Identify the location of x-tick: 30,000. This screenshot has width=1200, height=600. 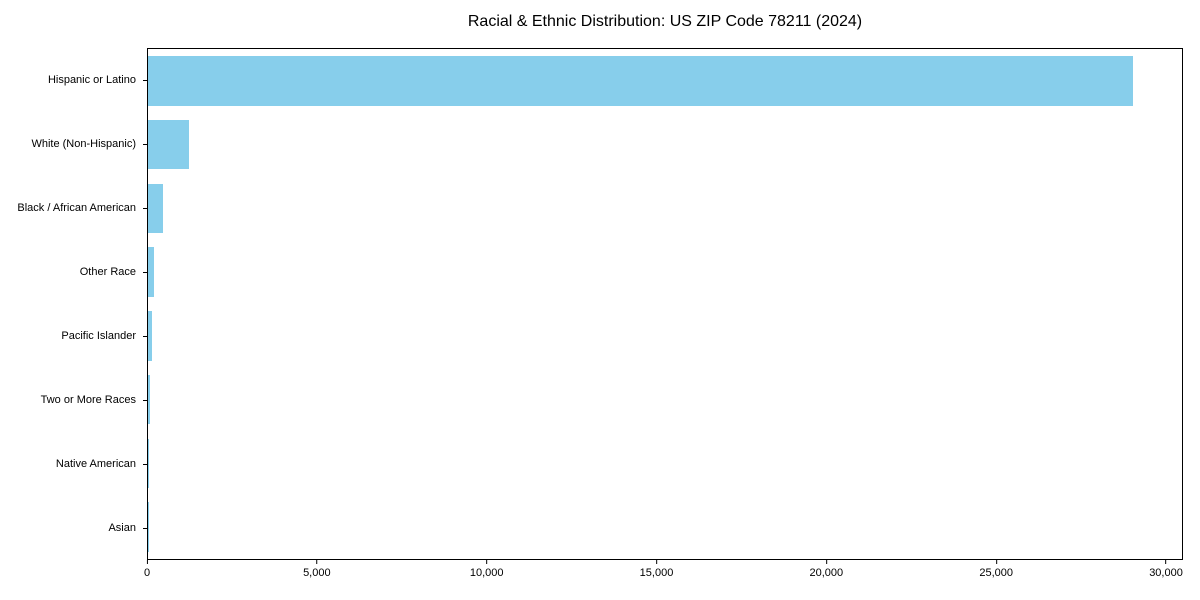
(1166, 569).